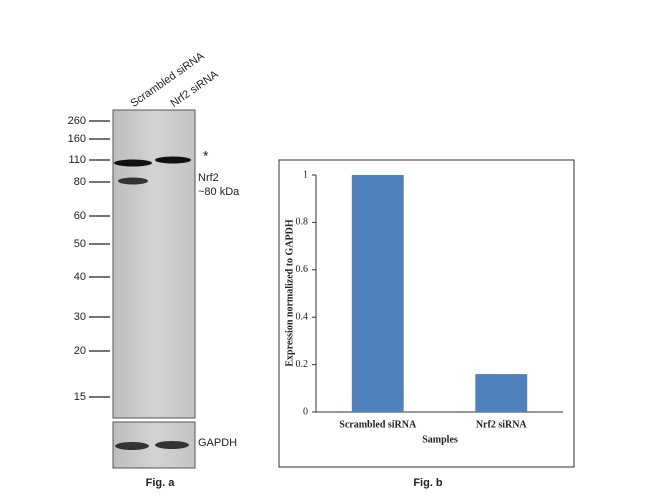  What do you see at coordinates (80, 317) in the screenshot?
I see `marker-label: 30` at bounding box center [80, 317].